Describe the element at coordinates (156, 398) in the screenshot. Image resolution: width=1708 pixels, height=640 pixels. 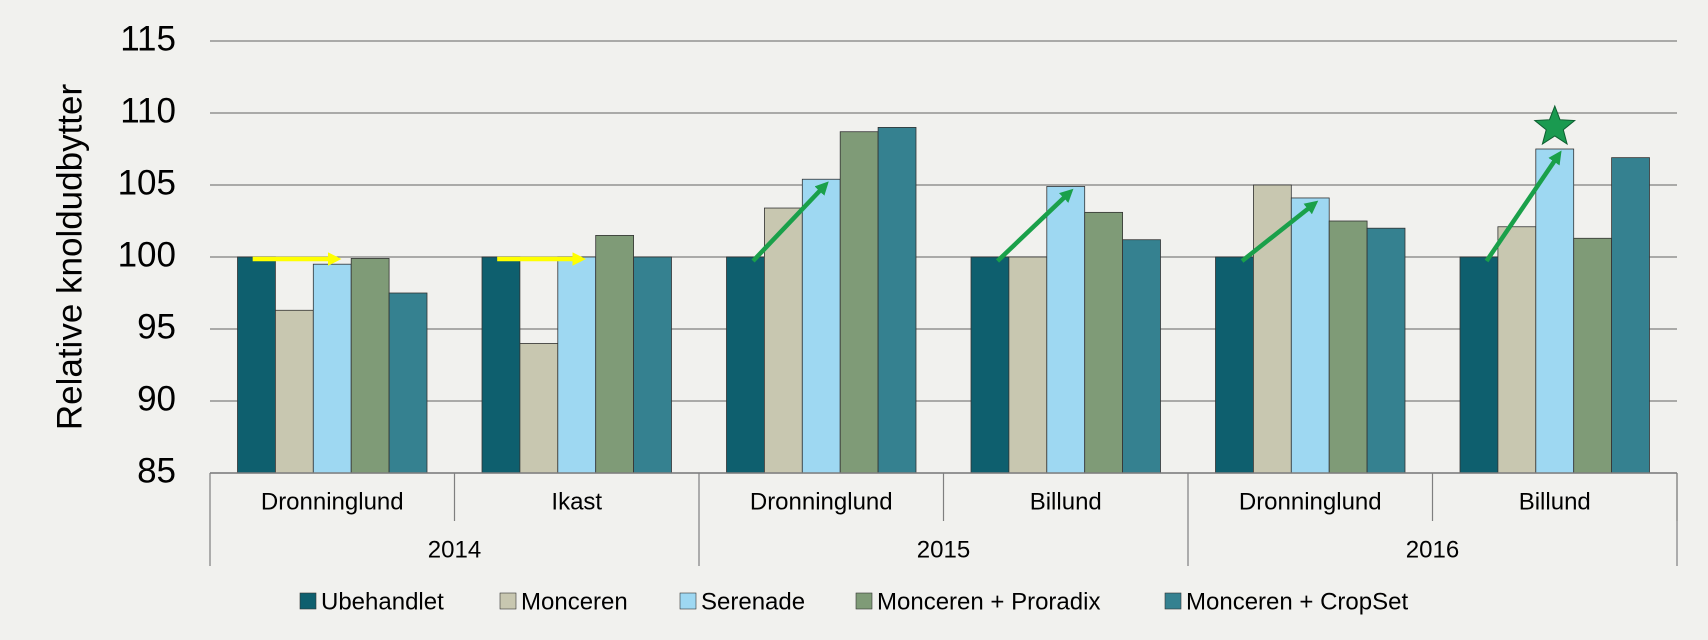
I see `y-tick-label: 90` at that location.